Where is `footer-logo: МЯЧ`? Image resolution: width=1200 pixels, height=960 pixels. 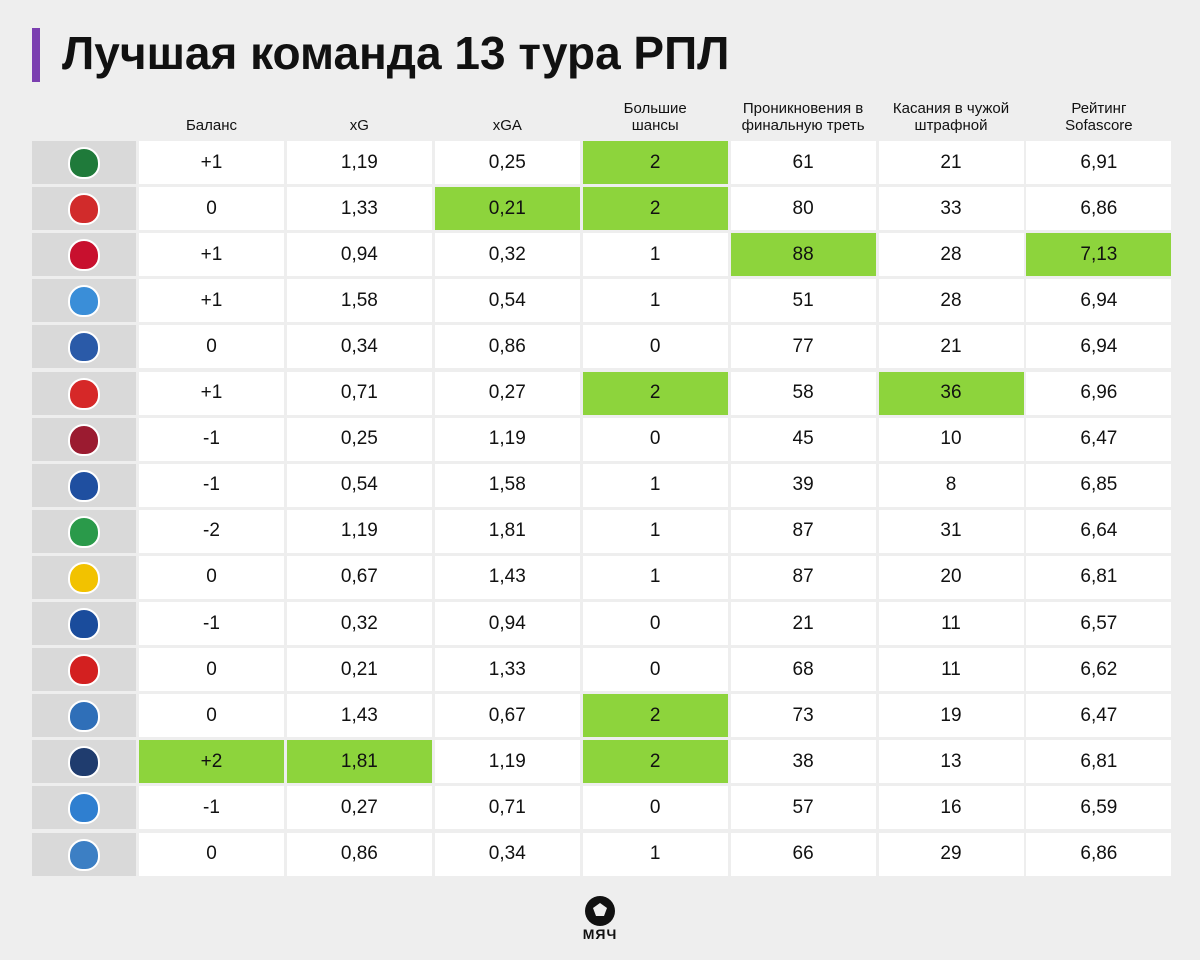 footer-logo: МЯЧ is located at coordinates (600, 934).